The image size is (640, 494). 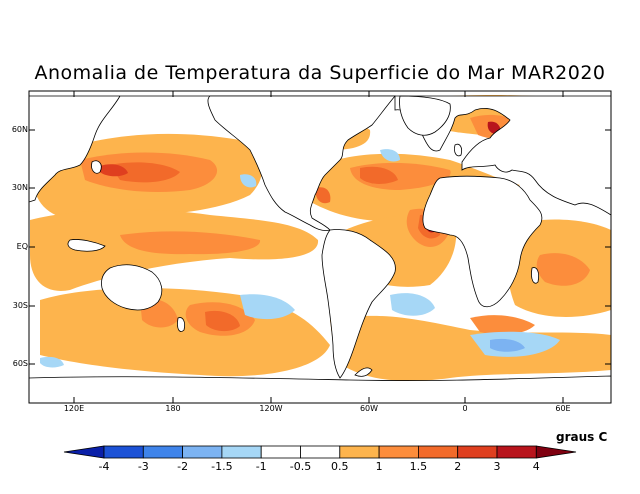 I want to click on land-uk, so click(x=458, y=150).